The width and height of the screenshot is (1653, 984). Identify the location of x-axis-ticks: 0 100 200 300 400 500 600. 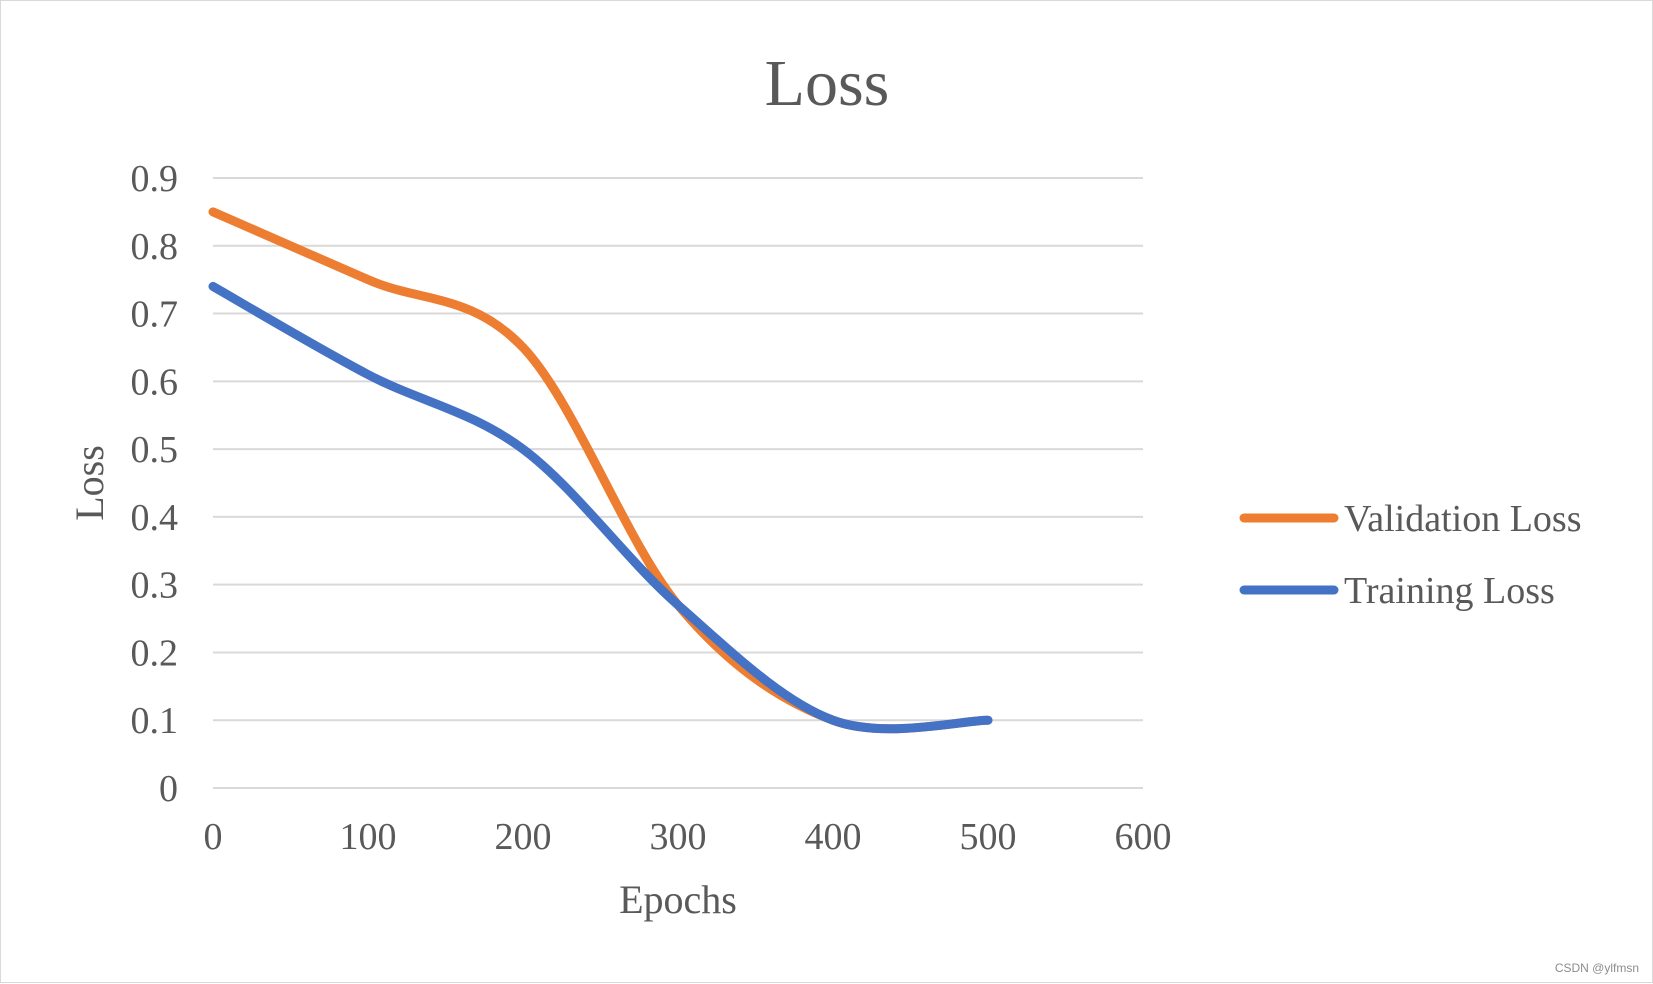
(688, 837).